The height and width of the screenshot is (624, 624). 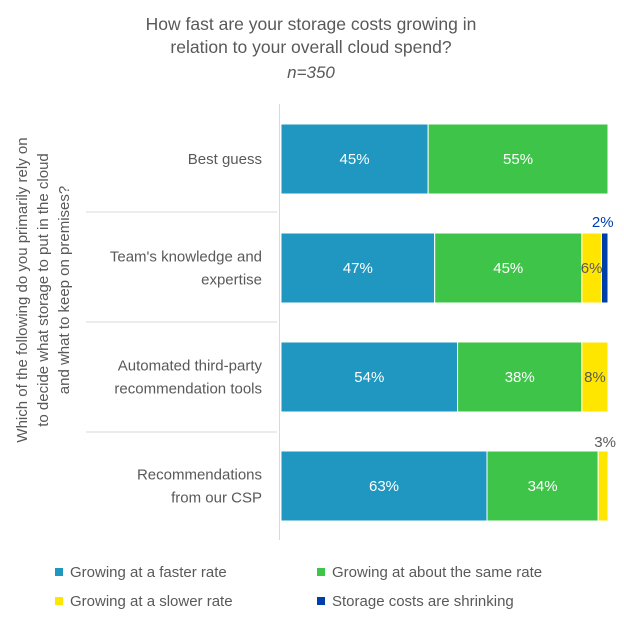 What do you see at coordinates (311, 72) in the screenshot?
I see `chart-subtitle: n=350` at bounding box center [311, 72].